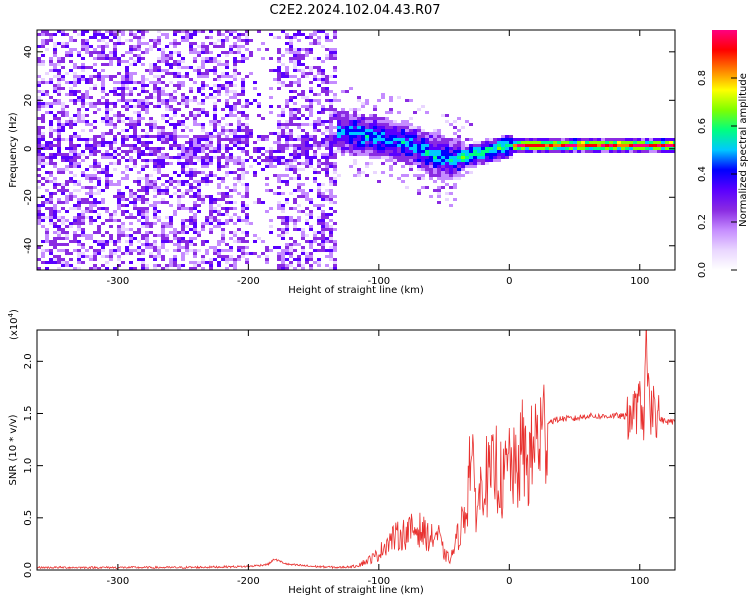 The width and height of the screenshot is (750, 600). I want to click on x-tick-label: -100, so click(378, 581).